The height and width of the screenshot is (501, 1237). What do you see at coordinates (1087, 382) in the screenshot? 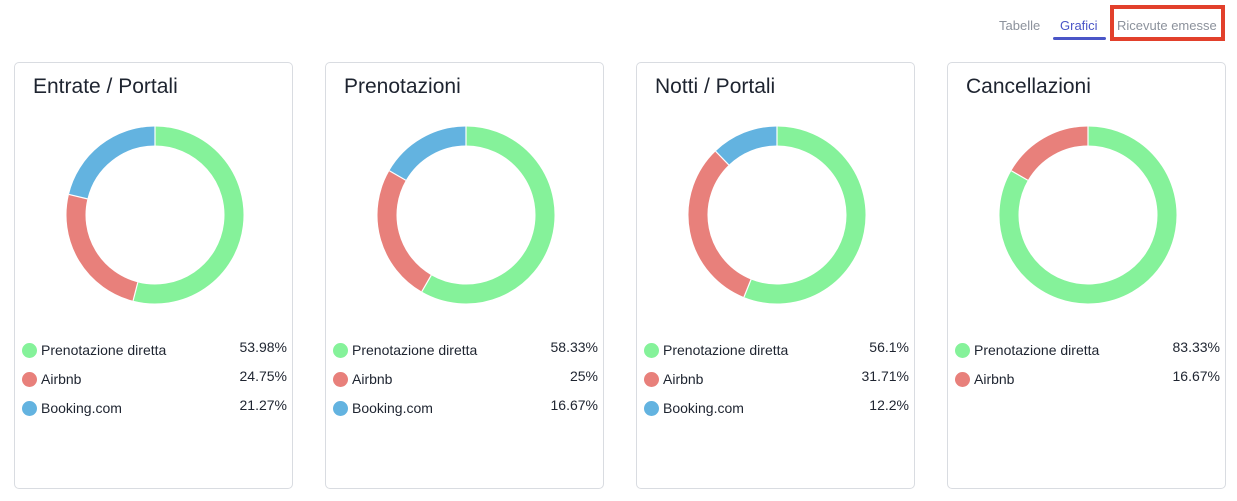
I see `legend-item: Airbnb 16.67%` at bounding box center [1087, 382].